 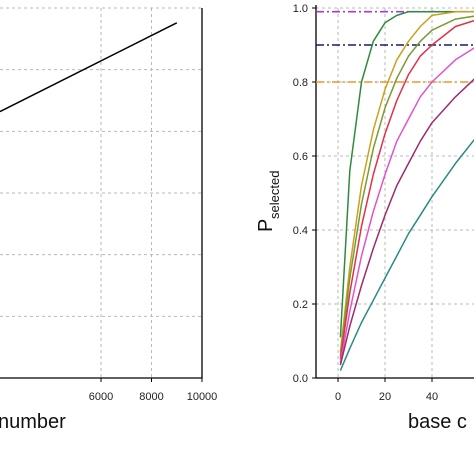 I want to click on right-y-tick-label: 0.8, so click(x=300, y=83).